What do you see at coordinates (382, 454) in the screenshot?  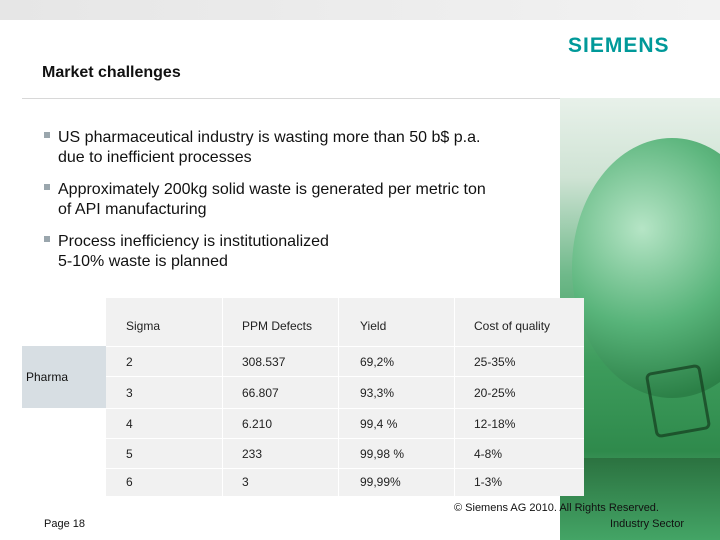 I see `table-cell: 99,98 %` at bounding box center [382, 454].